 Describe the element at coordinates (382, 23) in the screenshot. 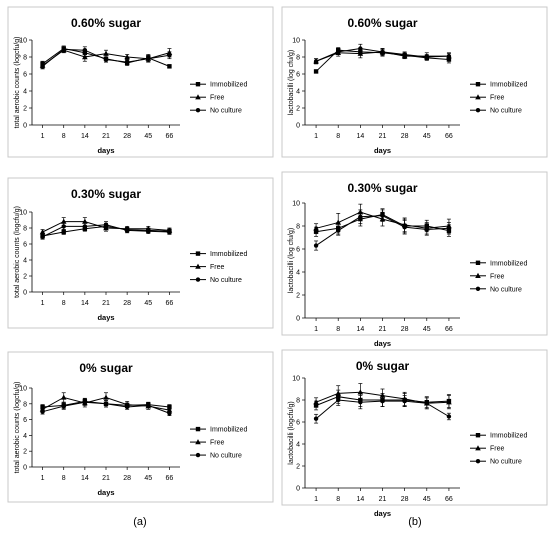

I see `chart-title: 0.60% sugar` at that location.